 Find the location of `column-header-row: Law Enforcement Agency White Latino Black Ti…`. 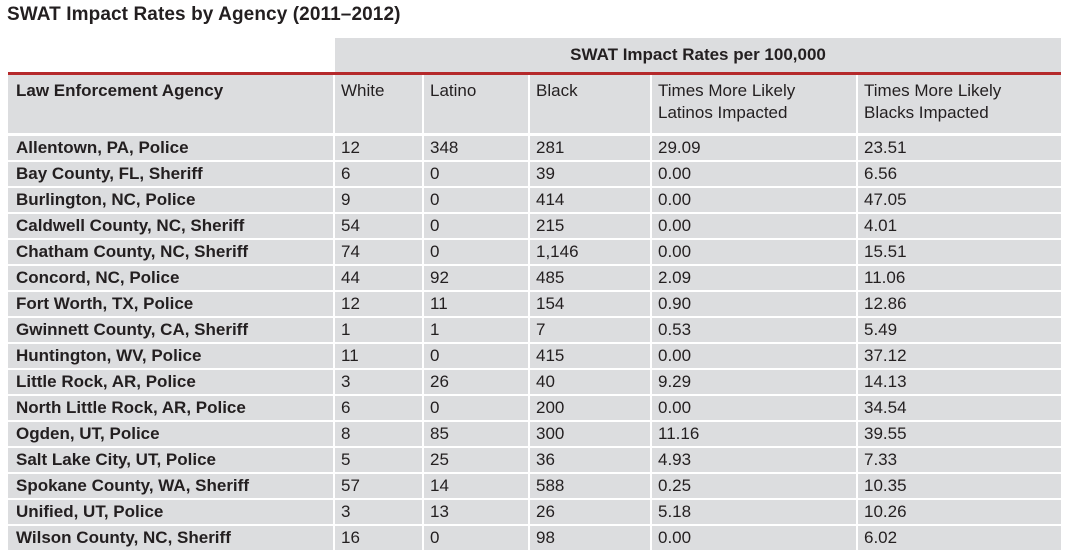

column-header-row: Law Enforcement Agency White Latino Black Ti… is located at coordinates (535, 104).